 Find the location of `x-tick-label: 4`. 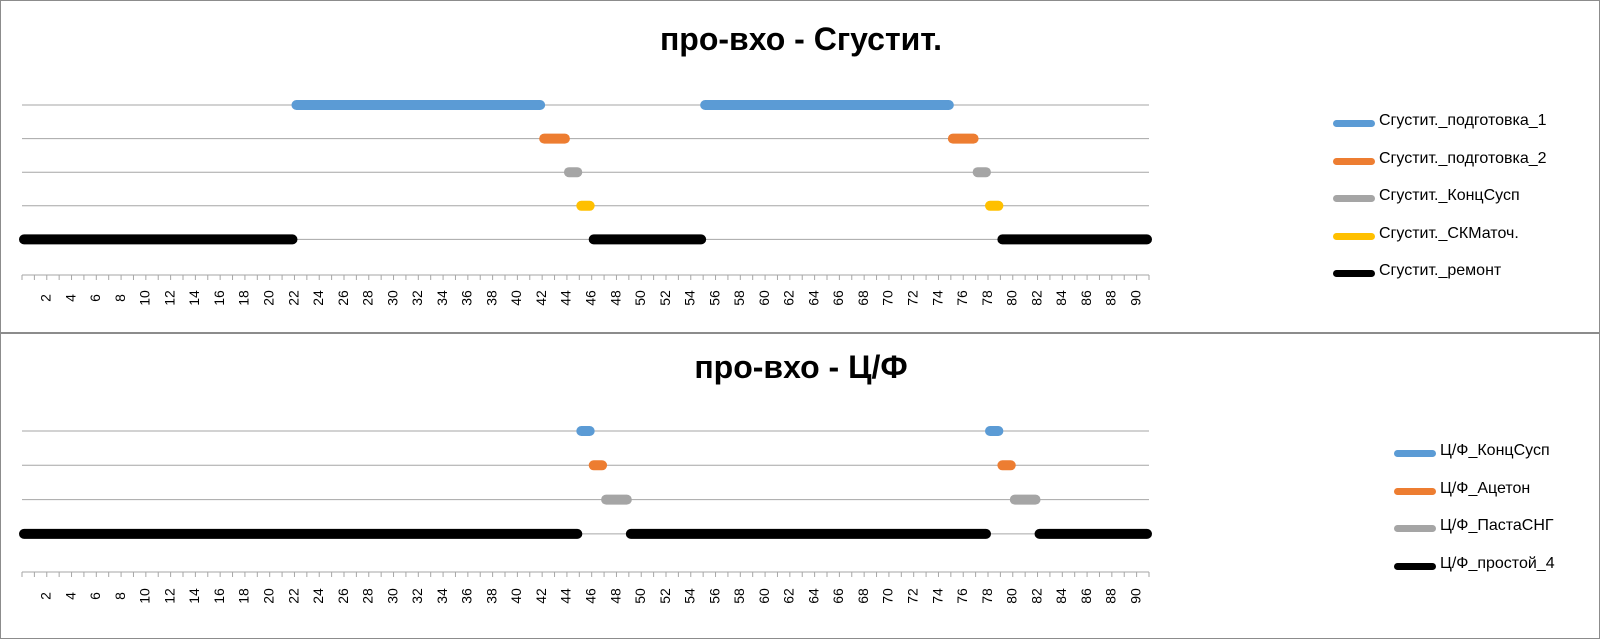

x-tick-label: 4 is located at coordinates (70, 298).